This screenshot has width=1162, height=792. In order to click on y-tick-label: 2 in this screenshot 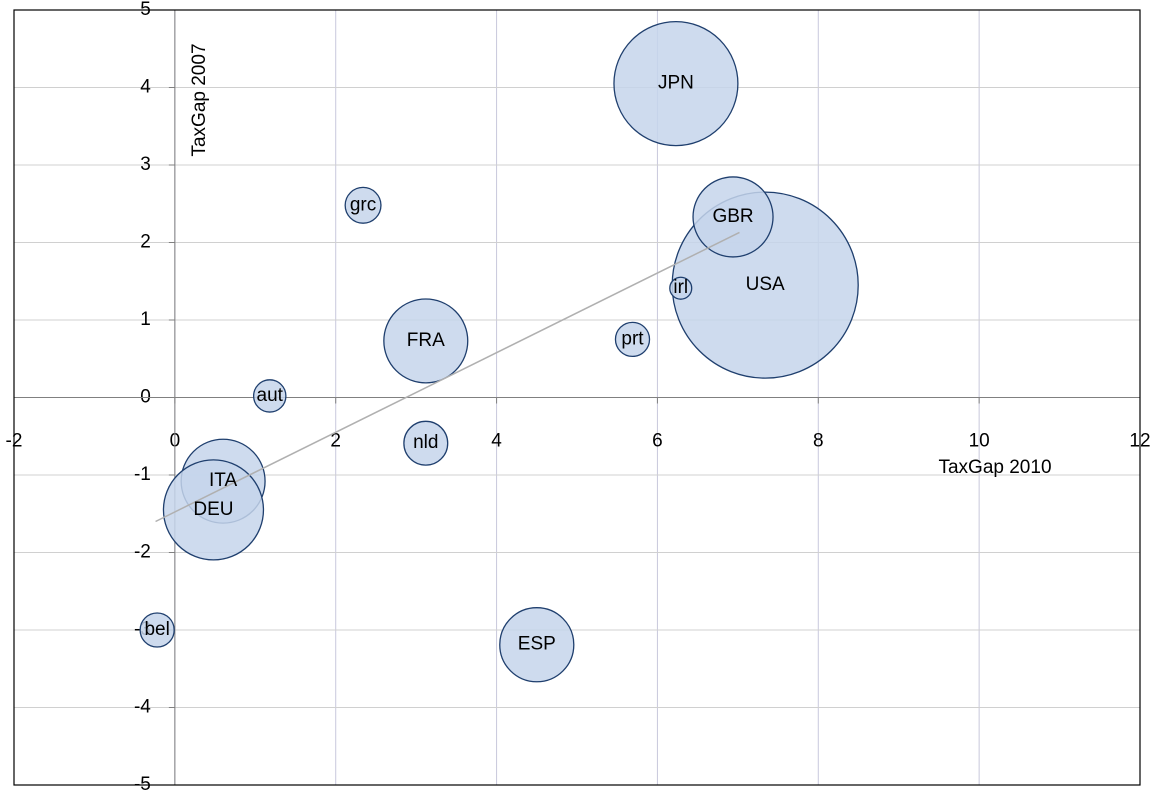, I will do `click(145, 242)`.